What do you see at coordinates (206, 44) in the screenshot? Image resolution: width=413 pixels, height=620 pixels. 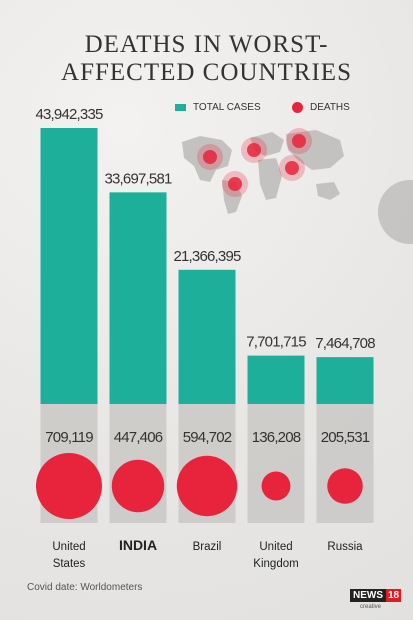 I see `chart-title-line-1: DEATHS IN WORST-` at bounding box center [206, 44].